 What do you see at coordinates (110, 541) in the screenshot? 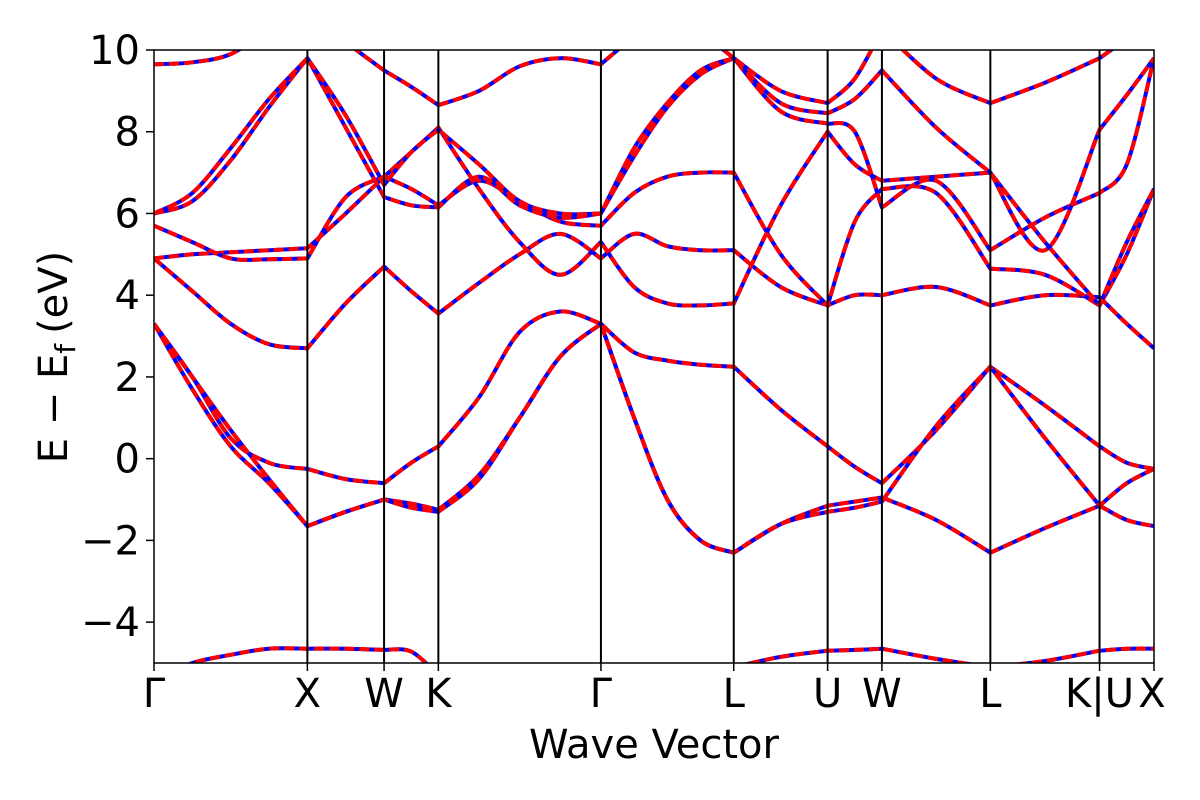
I see `y-tick-label: −2` at bounding box center [110, 541].